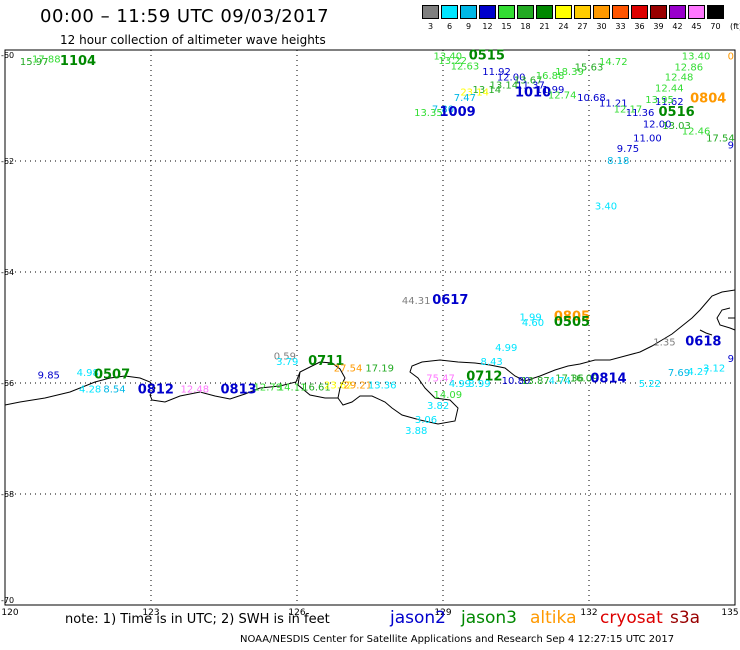 The width and height of the screenshot is (740, 650). What do you see at coordinates (88, 373) in the screenshot?
I see `wave-height-value: 4.98` at bounding box center [88, 373].